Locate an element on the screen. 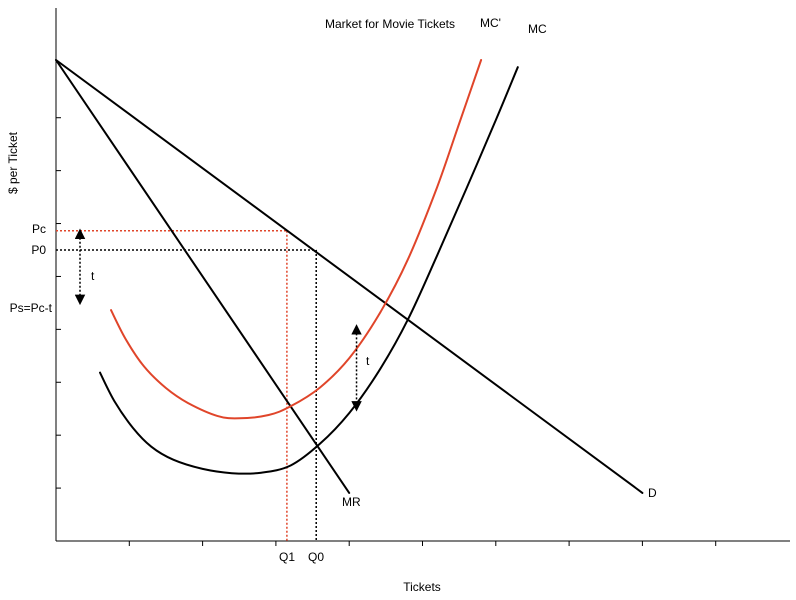 This screenshot has width=796, height=600. quantity-label-q1: Q1 is located at coordinates (287, 557).